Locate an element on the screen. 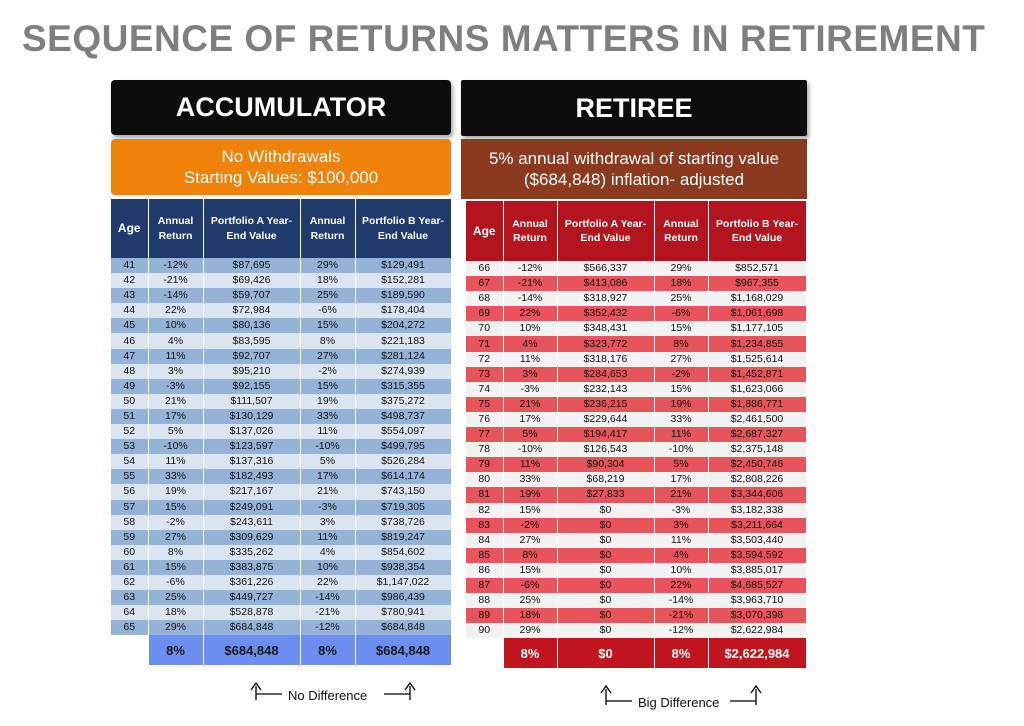 The width and height of the screenshot is (1024, 726). cell-portfolio-b: $3,344,606 is located at coordinates (757, 495).